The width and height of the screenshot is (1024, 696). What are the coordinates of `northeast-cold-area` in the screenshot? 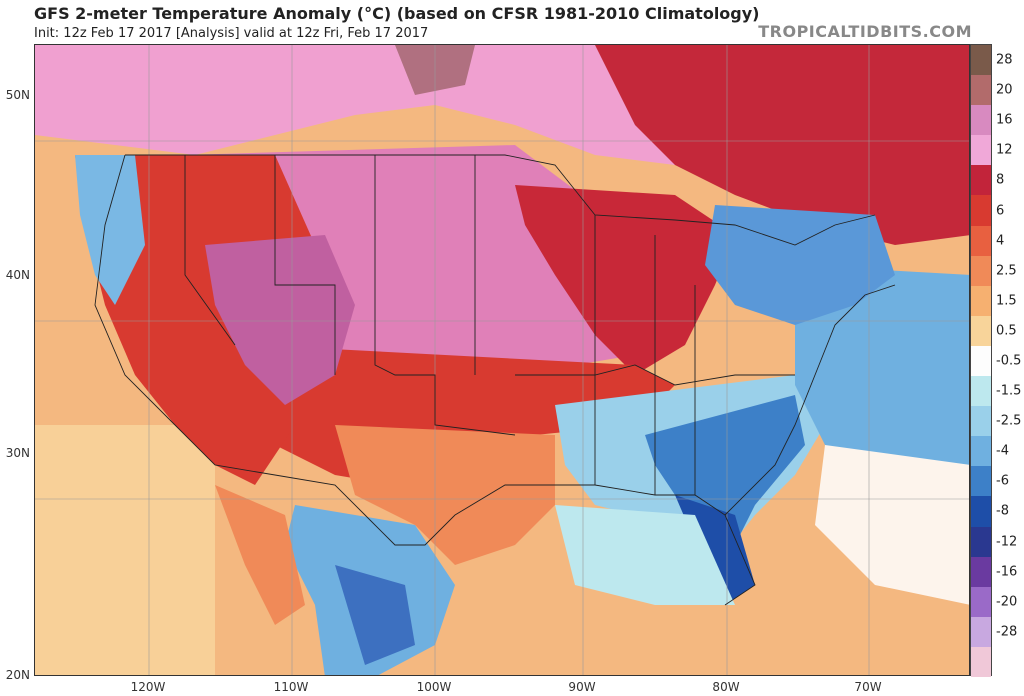 It's located at (800, 265).